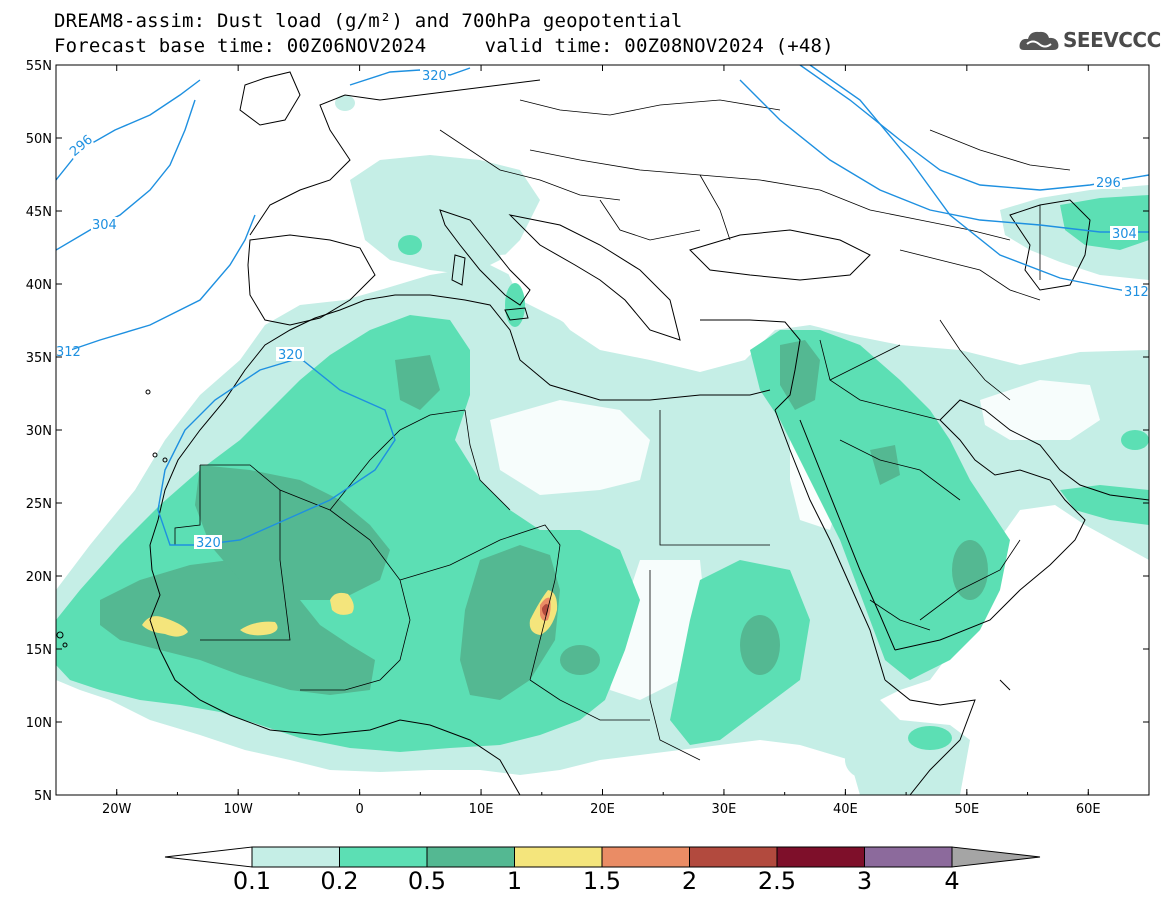 This screenshot has height=907, width=1165. What do you see at coordinates (689, 881) in the screenshot?
I see `colorbar-label: 2` at bounding box center [689, 881].